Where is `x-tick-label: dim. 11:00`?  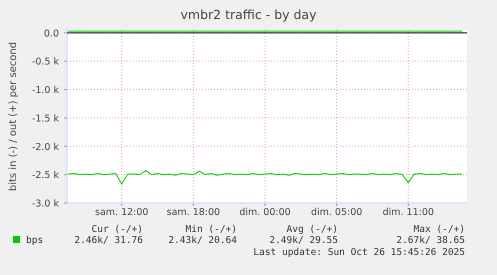
x-tick-label: dim. 11:00 is located at coordinates (408, 212).